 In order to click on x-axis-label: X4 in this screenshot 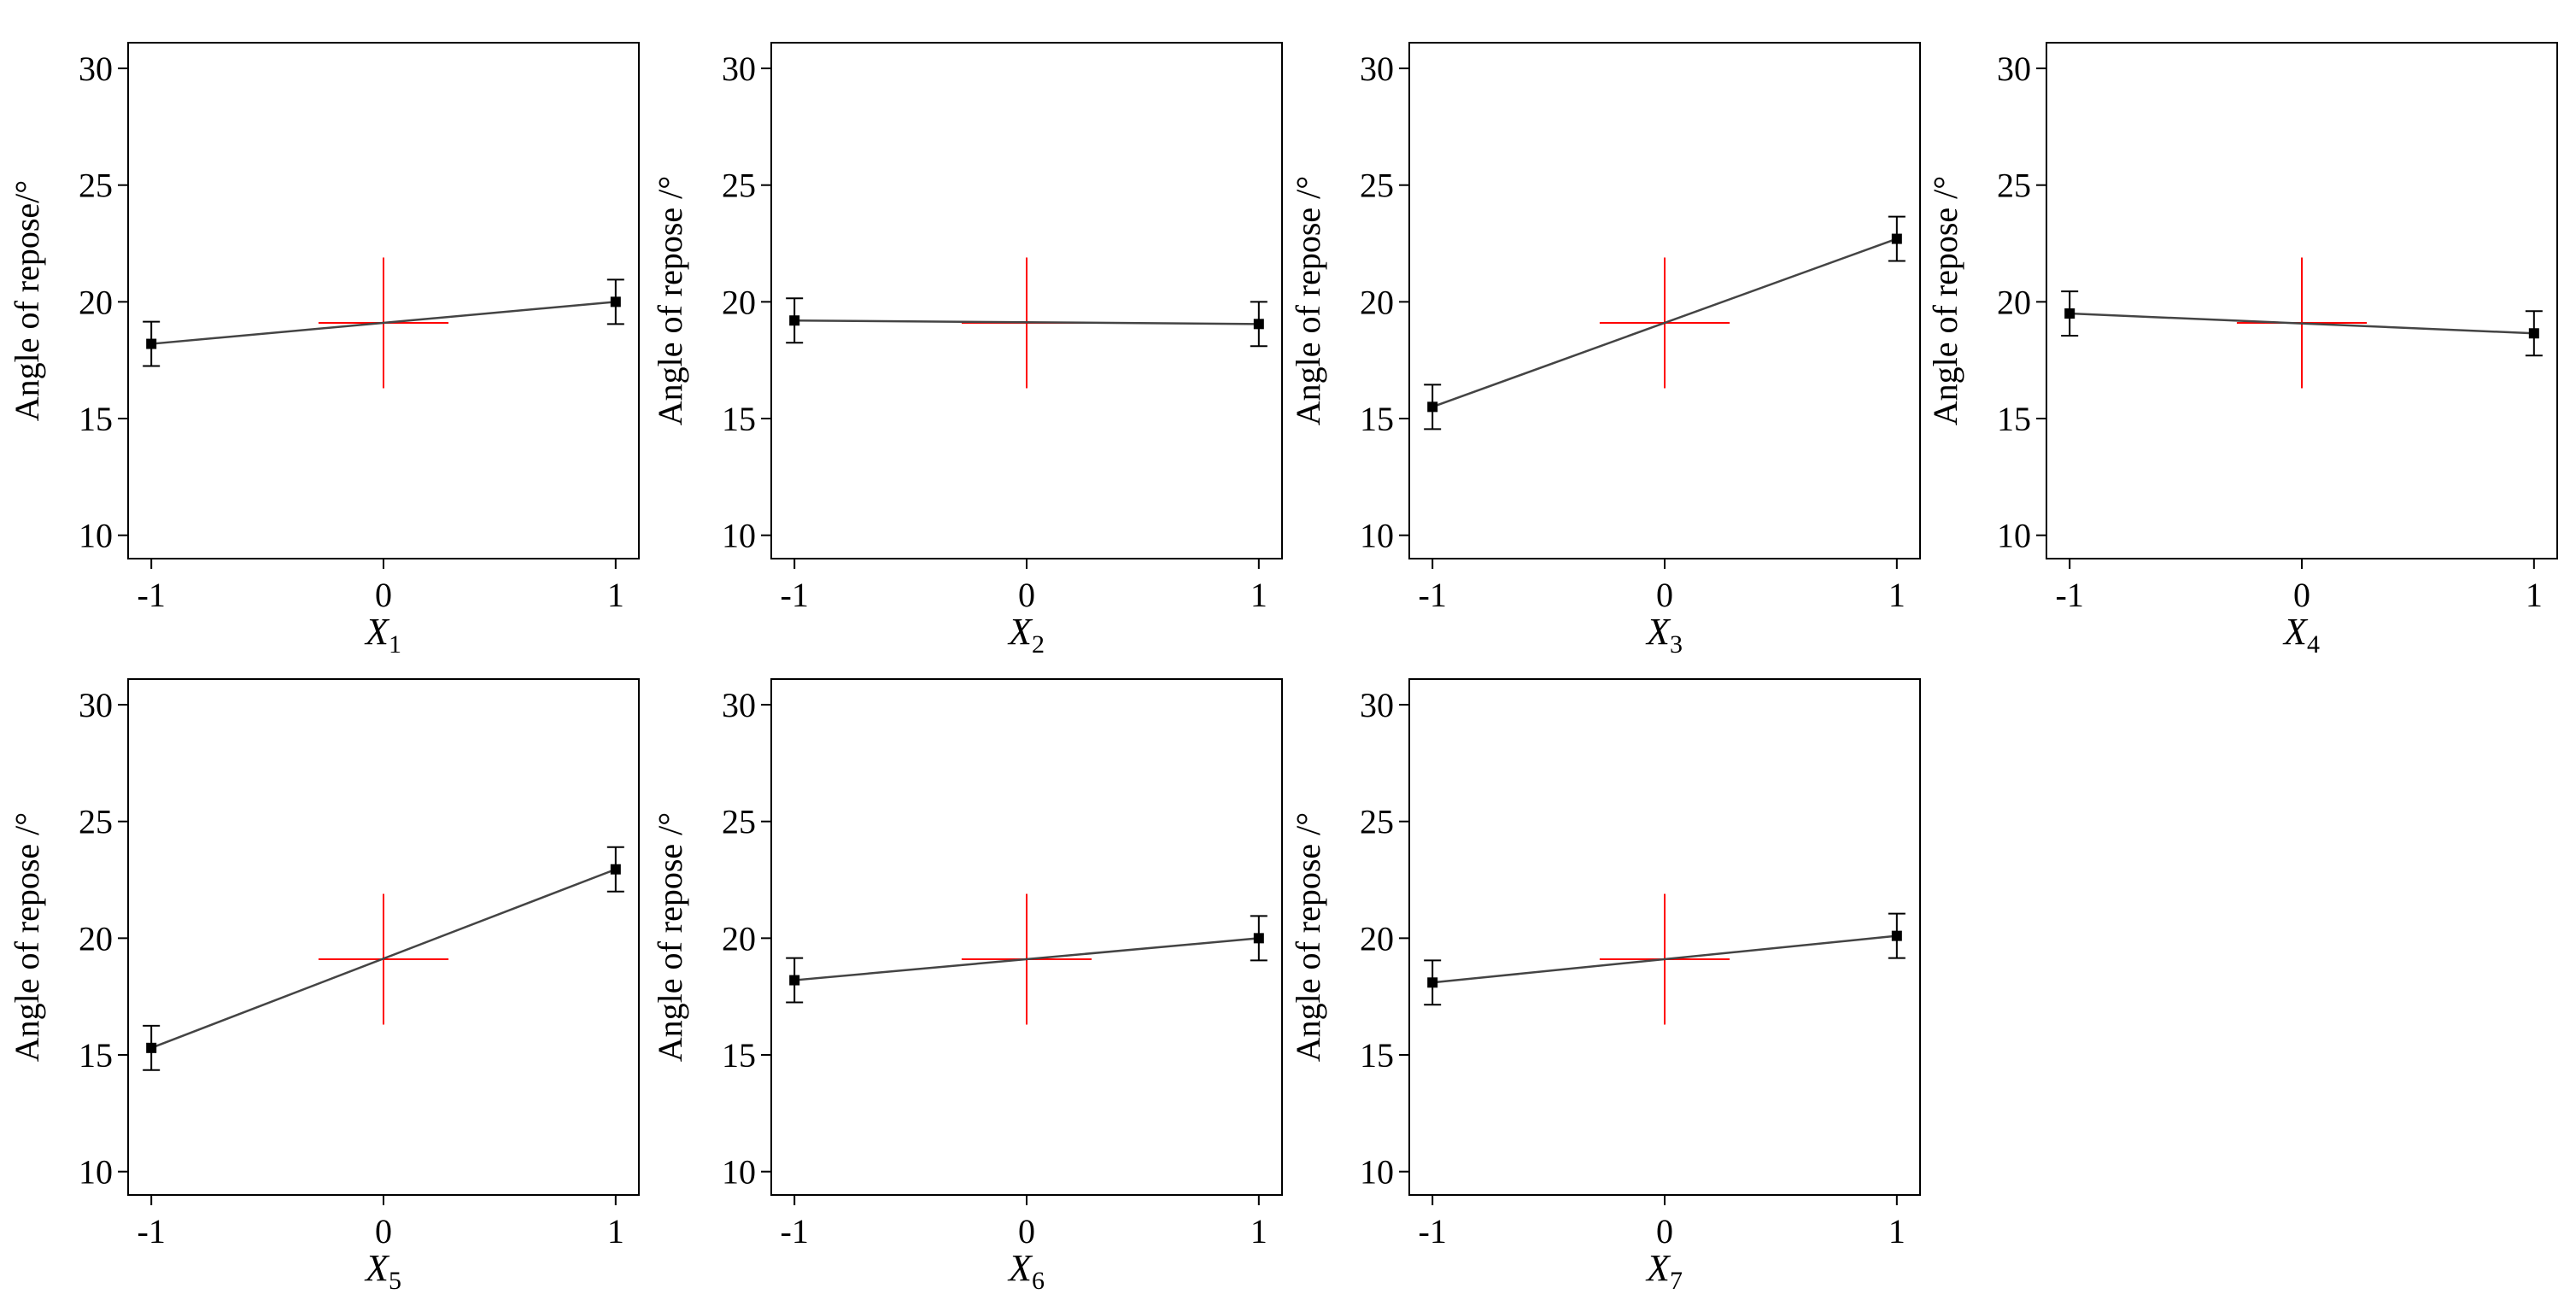, I will do `click(2301, 635)`.